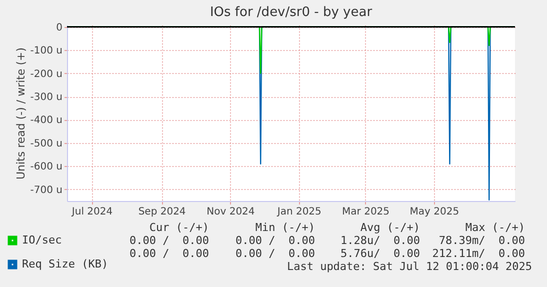  I want to click on y-tick-label: -700 u, so click(46, 190).